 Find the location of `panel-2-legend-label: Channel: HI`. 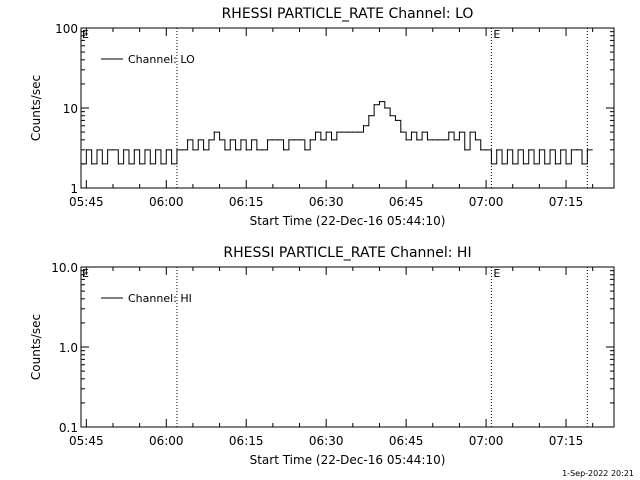

panel-2-legend-label: Channel: HI is located at coordinates (160, 298).